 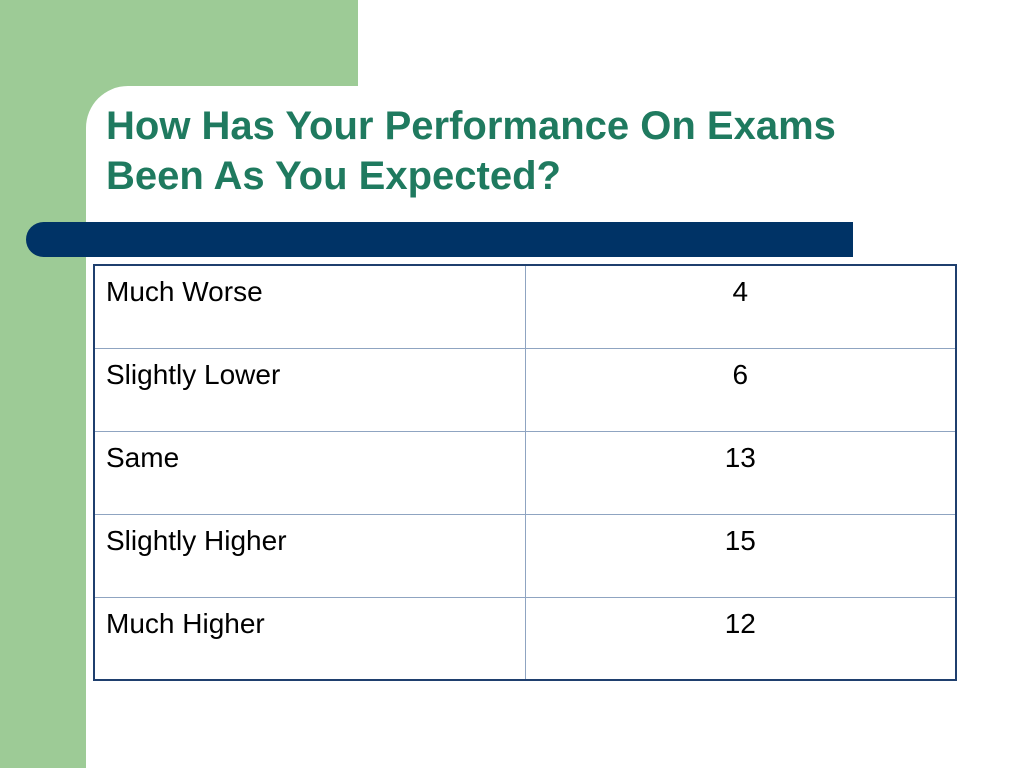 I want to click on row-value: 12, so click(x=740, y=638).